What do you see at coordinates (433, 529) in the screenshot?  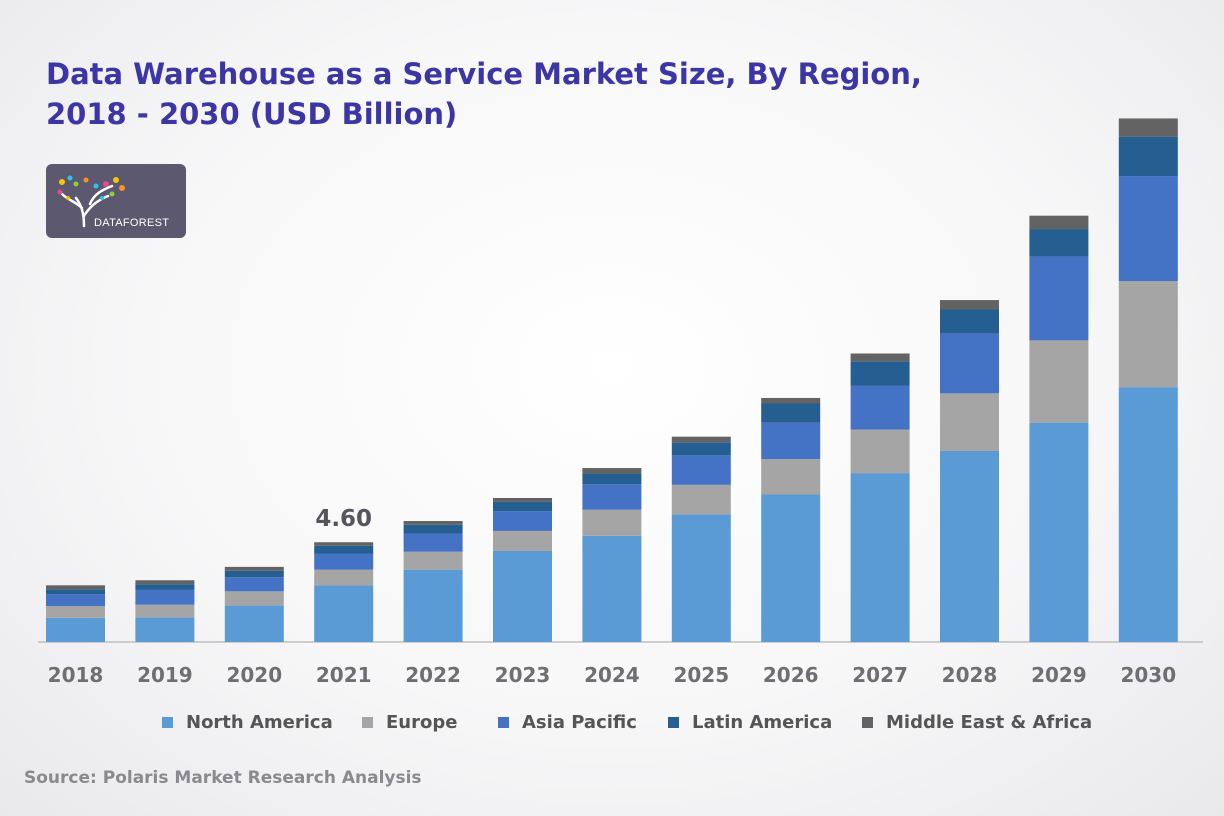 I see `bar-segment-2022-latin-america` at bounding box center [433, 529].